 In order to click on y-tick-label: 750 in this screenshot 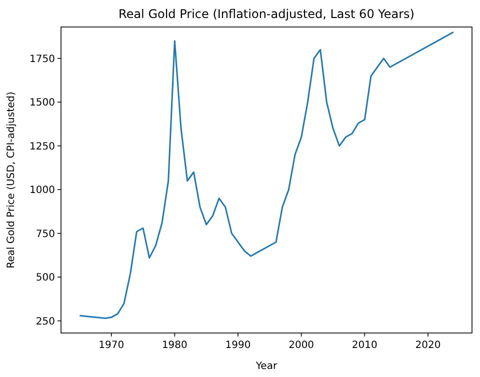, I will do `click(45, 234)`.